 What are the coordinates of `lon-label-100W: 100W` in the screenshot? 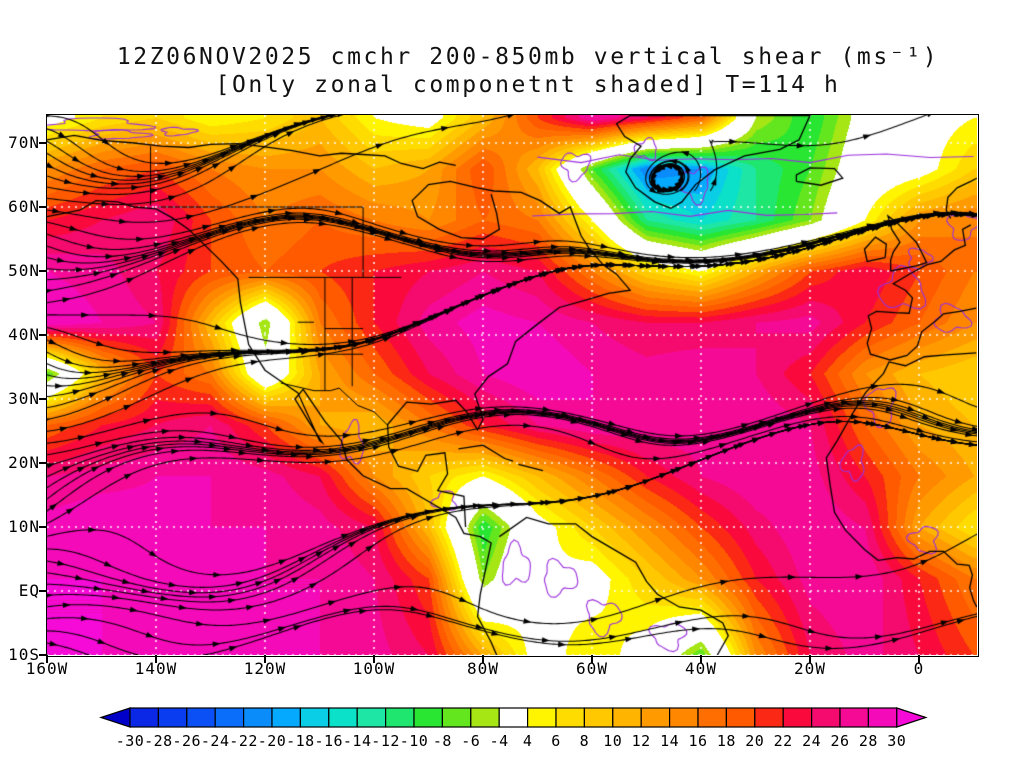 It's located at (374, 668).